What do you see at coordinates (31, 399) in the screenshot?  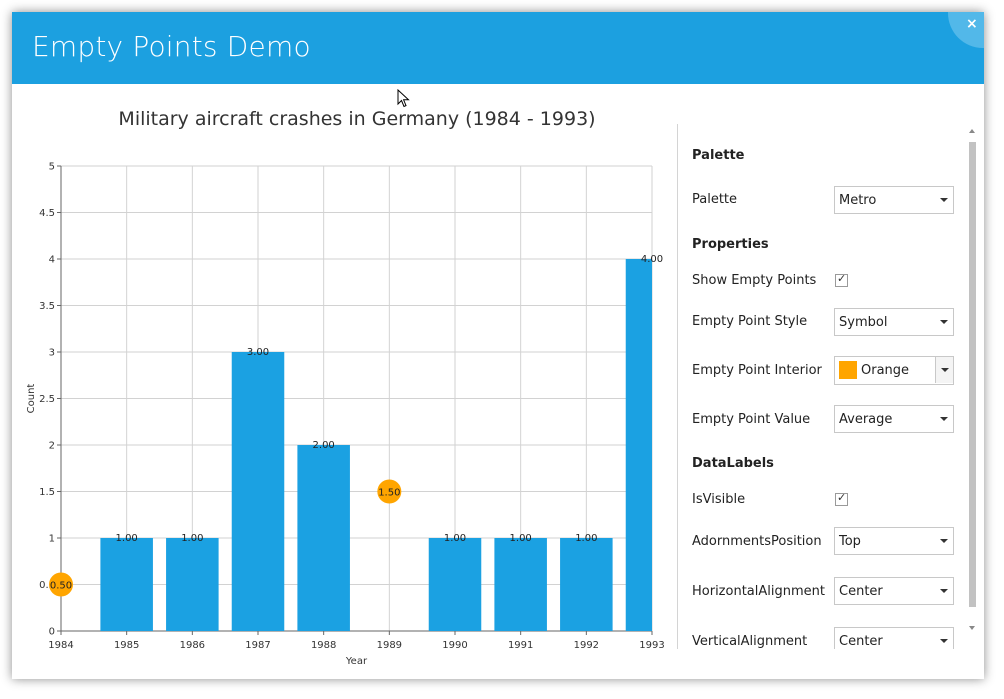 I see `y-axis-title: Count` at bounding box center [31, 399].